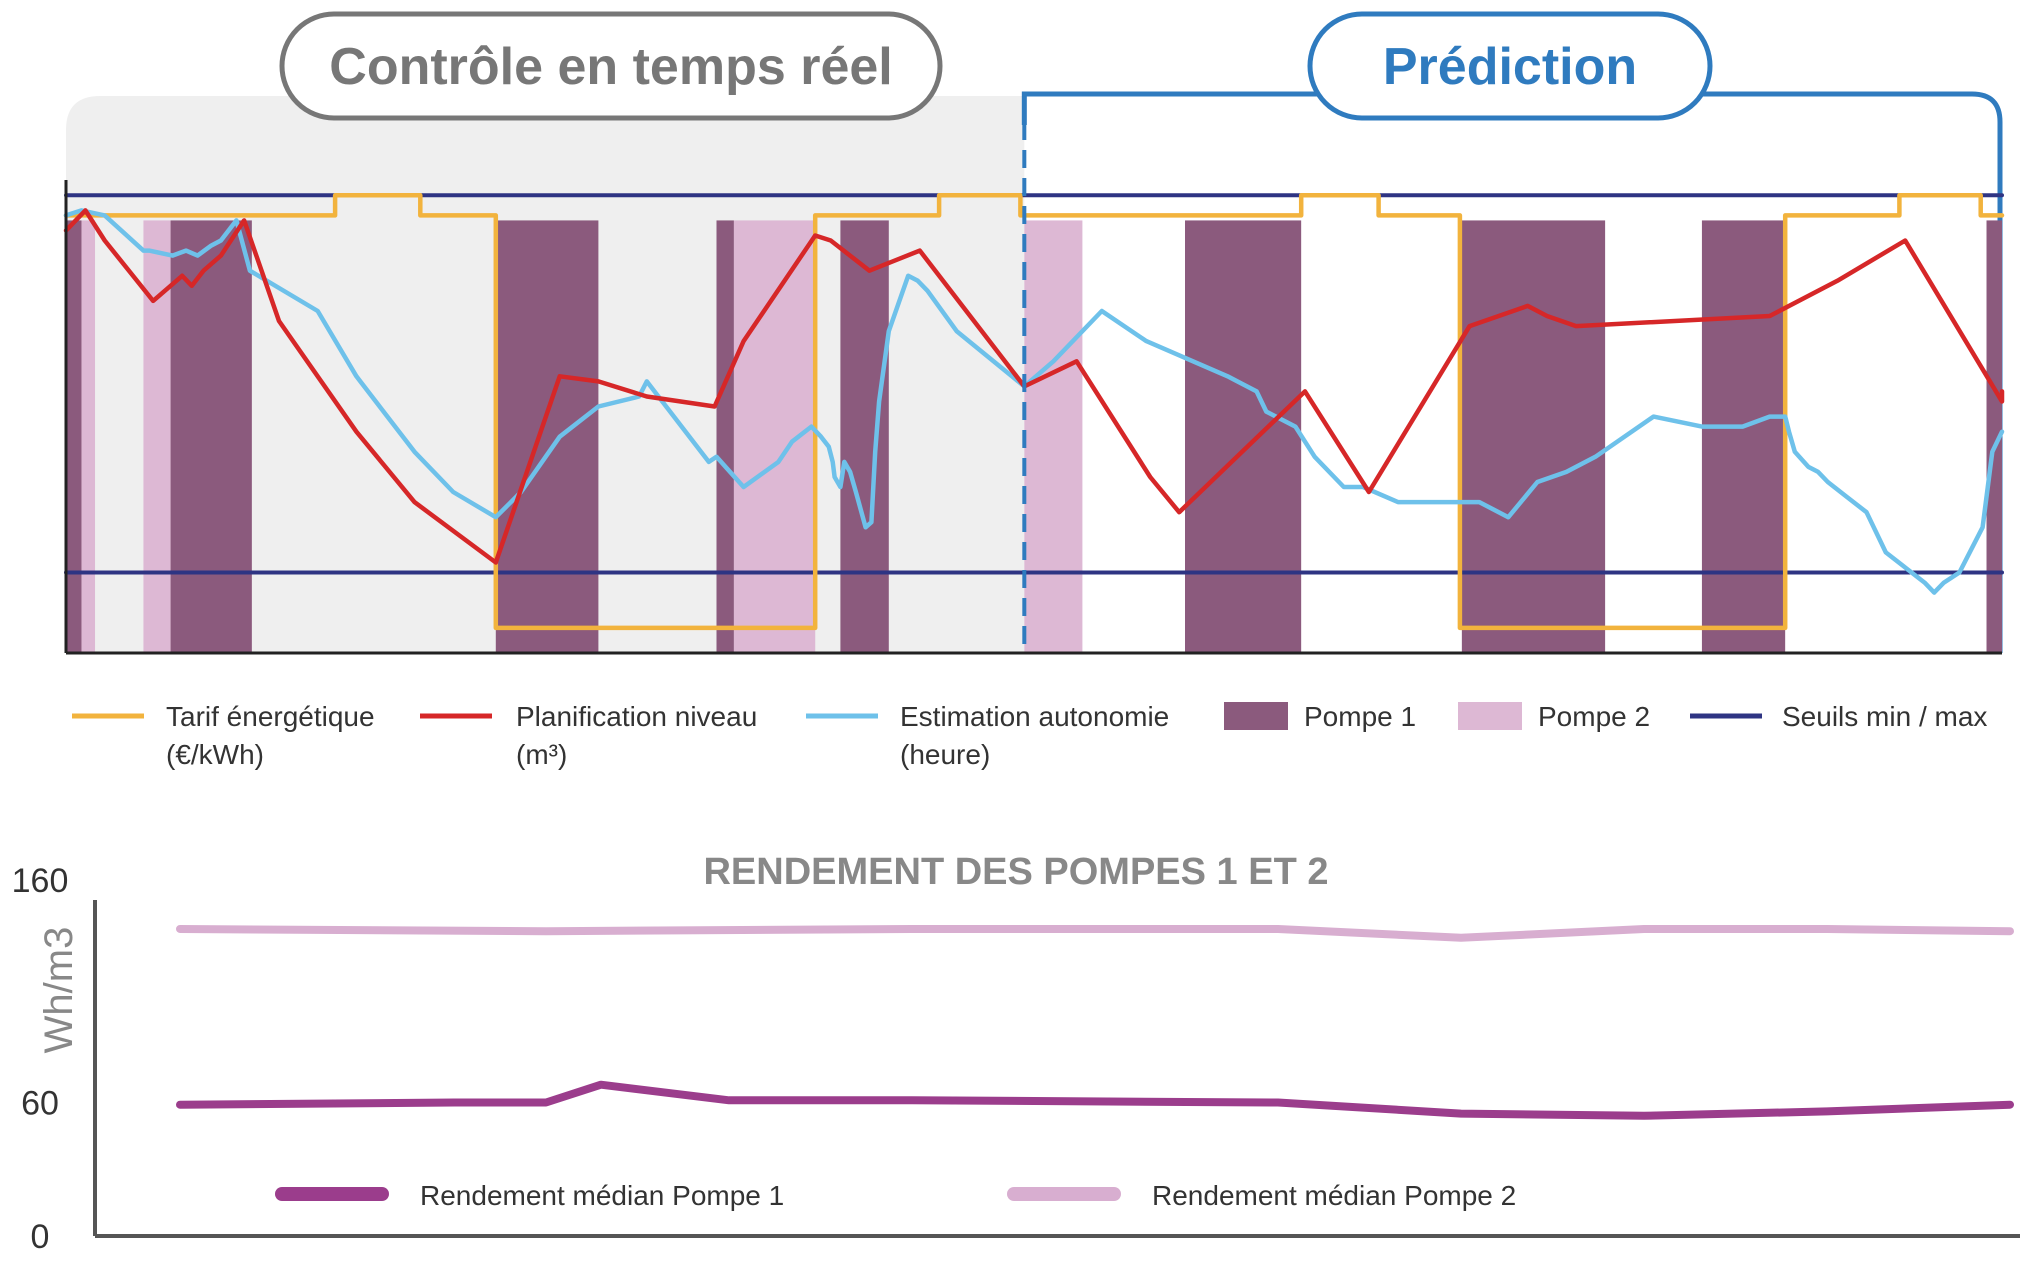 This screenshot has height=1268, width=2032. I want to click on legend-label-planification: Planification niveau, so click(636, 716).